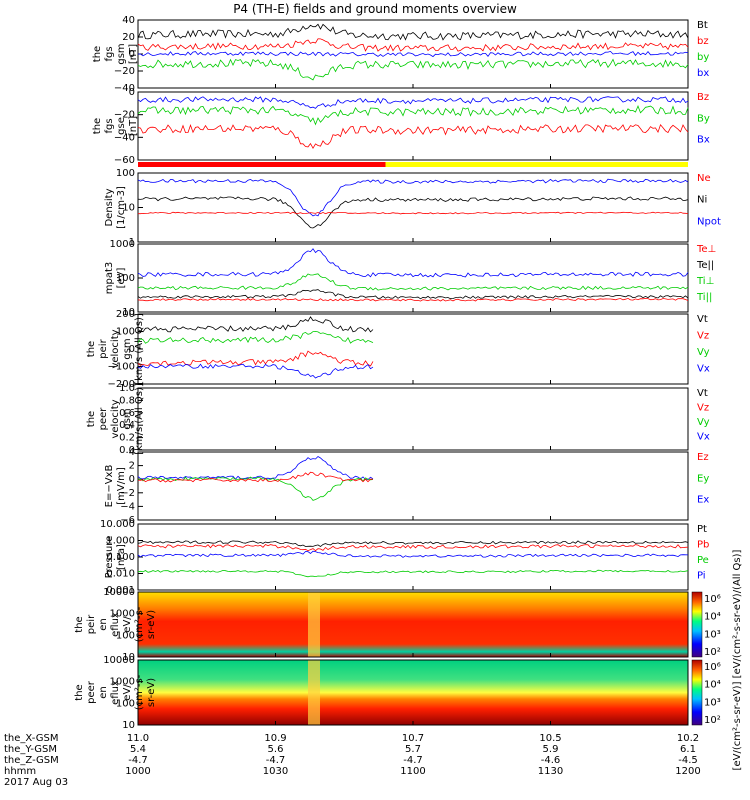 This screenshot has height=800, width=750. Describe the element at coordinates (91, 624) in the screenshot. I see `y-axis-label: peir` at that location.